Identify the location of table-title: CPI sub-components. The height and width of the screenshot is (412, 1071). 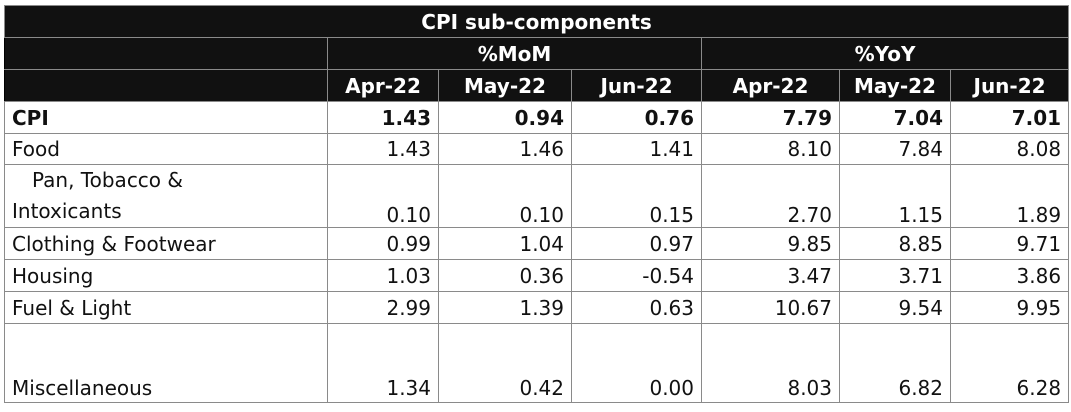
(536, 21).